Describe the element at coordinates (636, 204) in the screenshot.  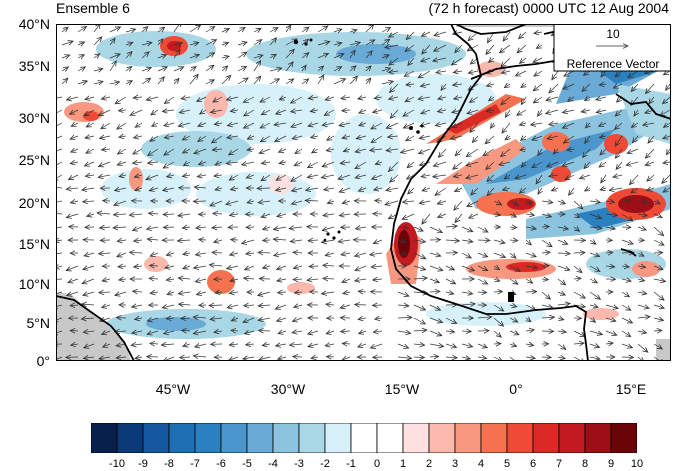
I see `positive-anomaly-patch` at that location.